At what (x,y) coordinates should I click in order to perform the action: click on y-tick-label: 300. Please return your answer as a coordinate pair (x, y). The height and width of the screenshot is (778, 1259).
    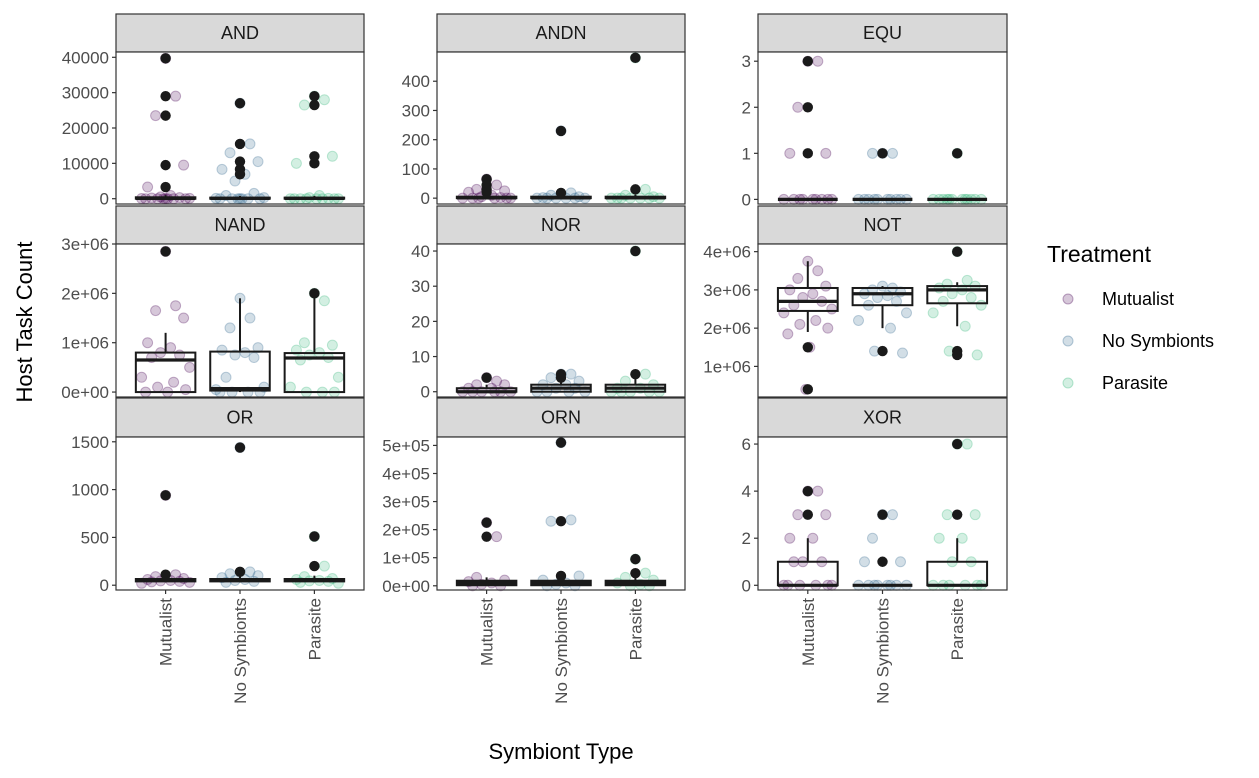
    Looking at the image, I should click on (416, 110).